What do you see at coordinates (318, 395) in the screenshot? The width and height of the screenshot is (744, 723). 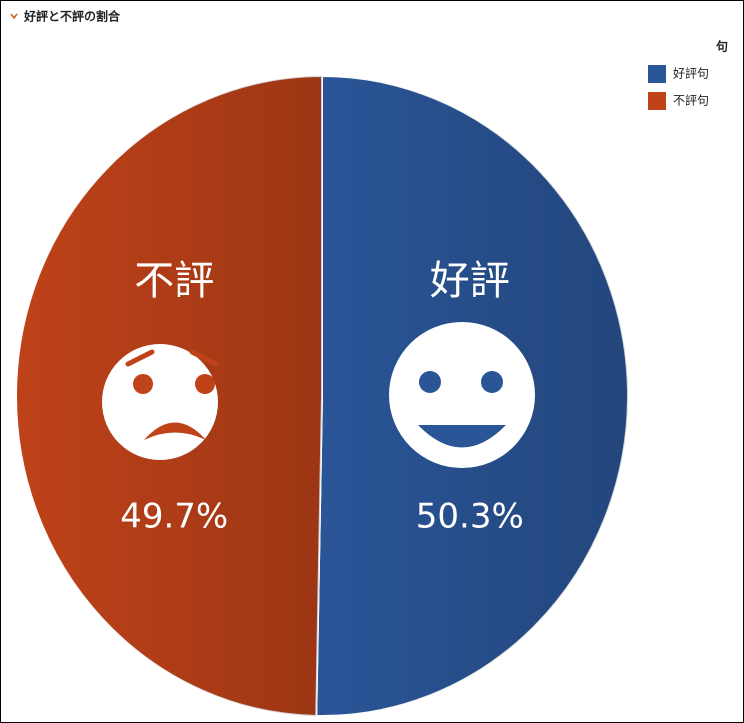 I see `overlay` at bounding box center [318, 395].